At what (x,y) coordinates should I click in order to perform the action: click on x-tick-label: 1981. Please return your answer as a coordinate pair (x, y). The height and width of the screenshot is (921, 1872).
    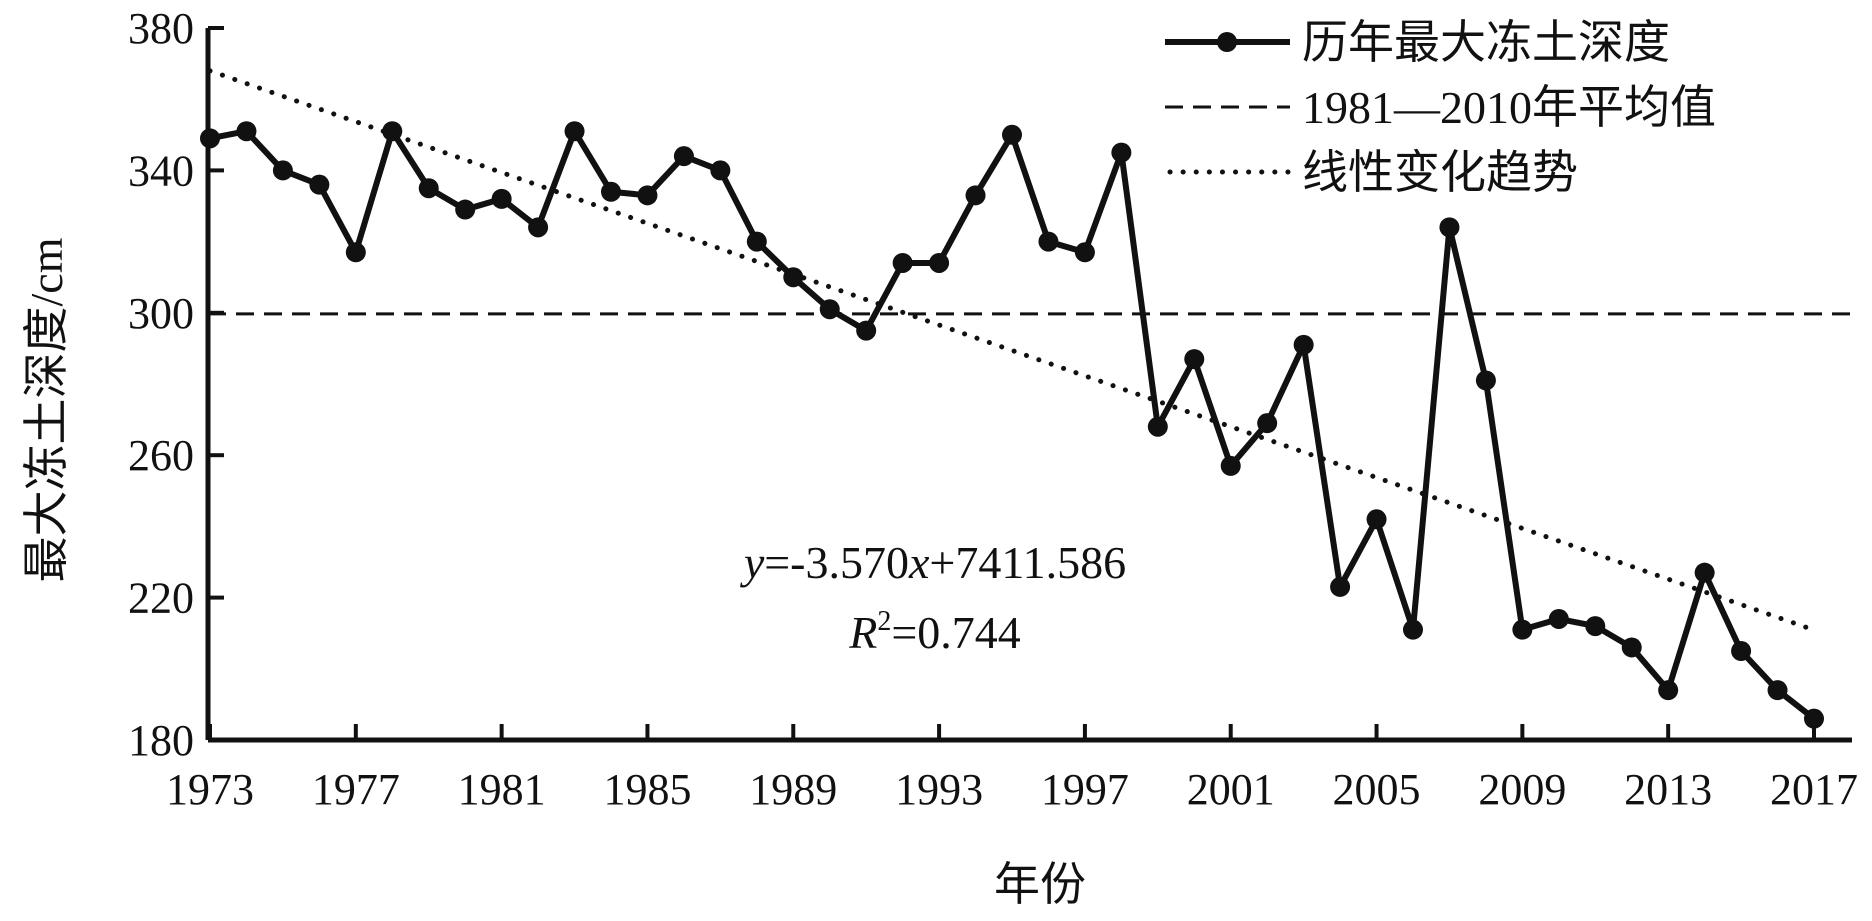
    Looking at the image, I should click on (502, 789).